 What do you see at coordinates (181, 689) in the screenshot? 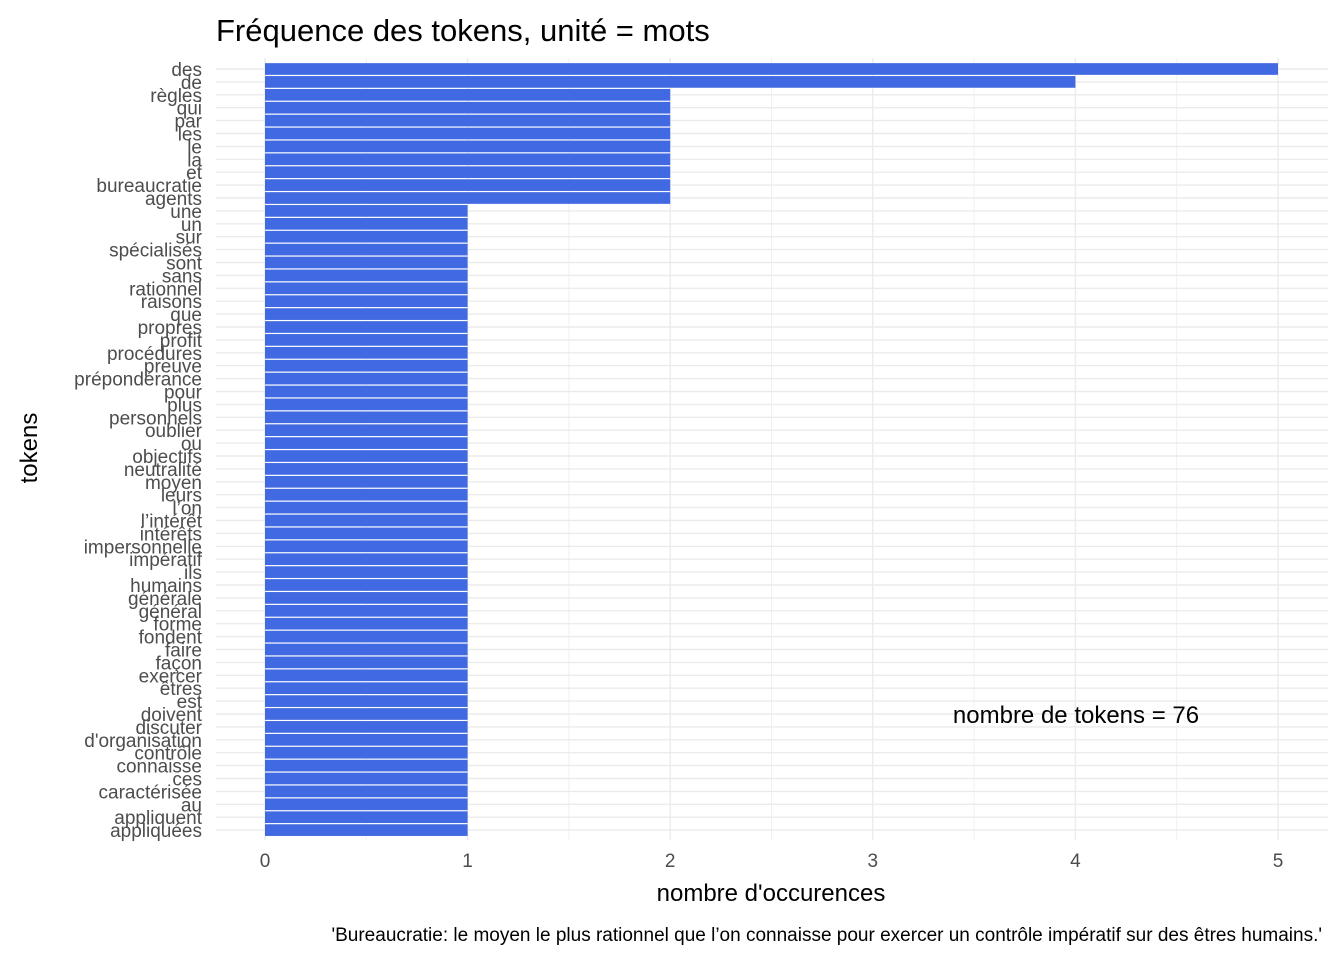
I see `y-tick-label: êtres` at bounding box center [181, 689].